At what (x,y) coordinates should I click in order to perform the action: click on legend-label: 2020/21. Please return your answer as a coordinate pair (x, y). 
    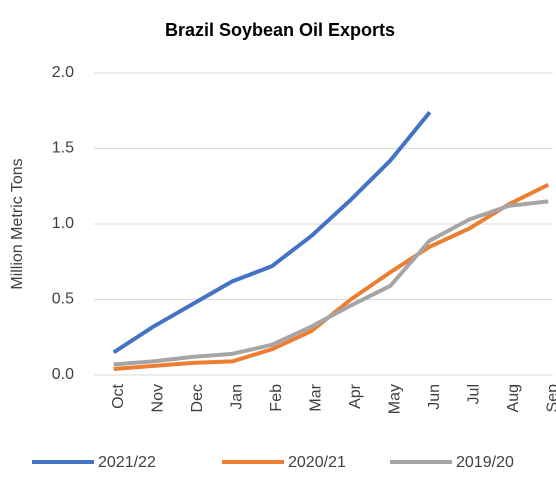
    Looking at the image, I should click on (317, 462).